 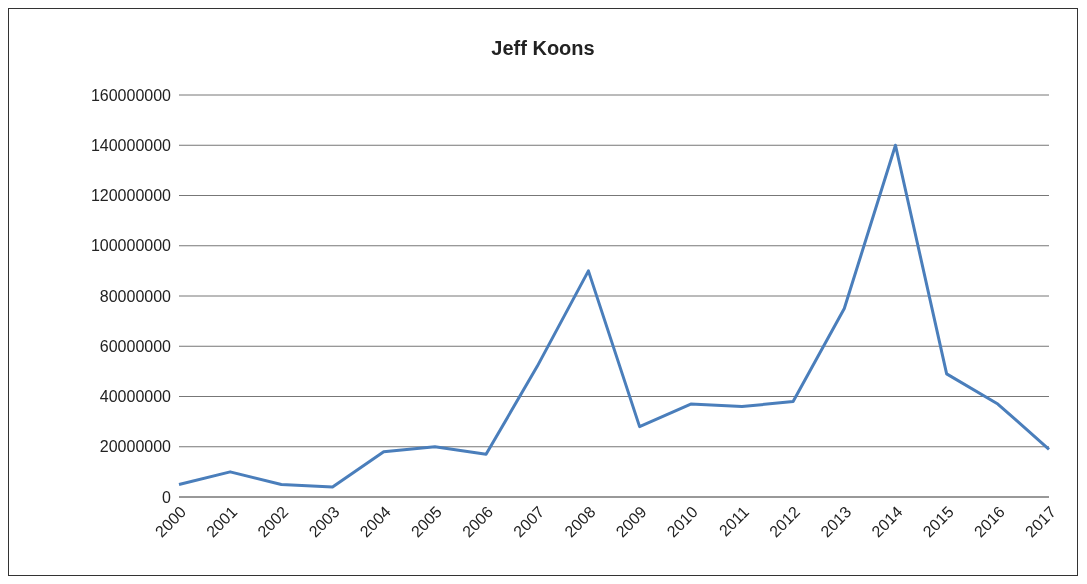 I want to click on chart-title: Jeff Koons, so click(x=543, y=48).